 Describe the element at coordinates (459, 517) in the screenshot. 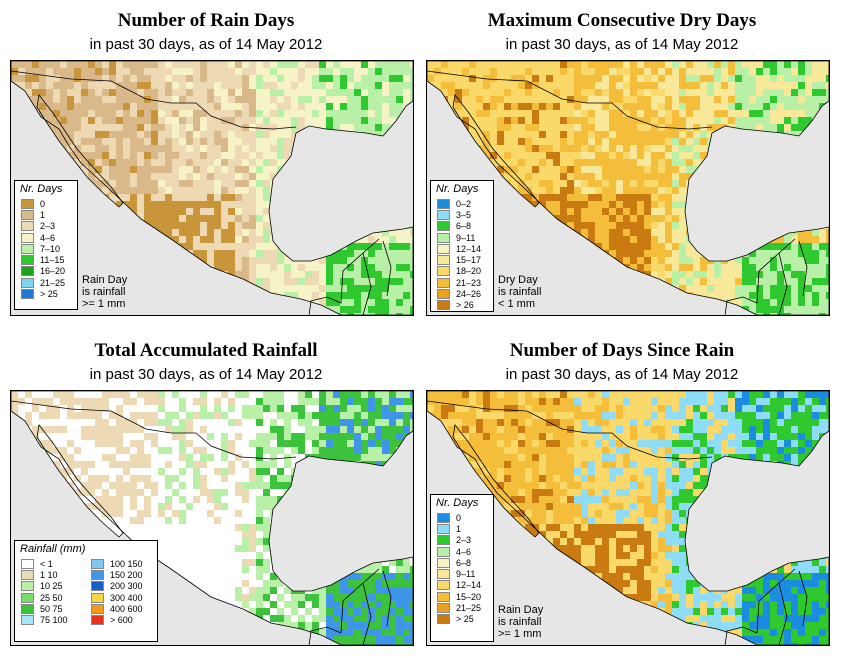

I see `legend-label: 0` at that location.